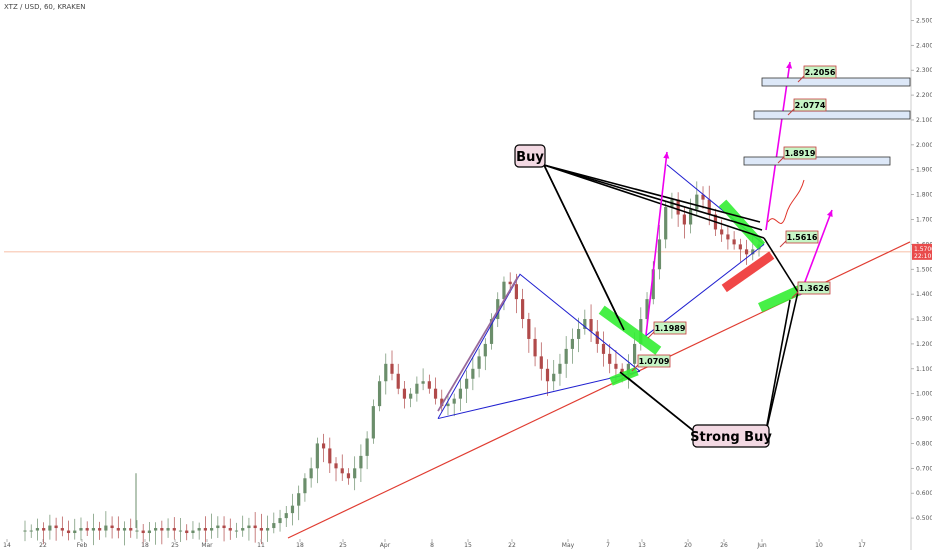 This screenshot has height=550, width=932. What do you see at coordinates (800, 153) in the screenshot?
I see `price-label-text: 1.8919` at bounding box center [800, 153].